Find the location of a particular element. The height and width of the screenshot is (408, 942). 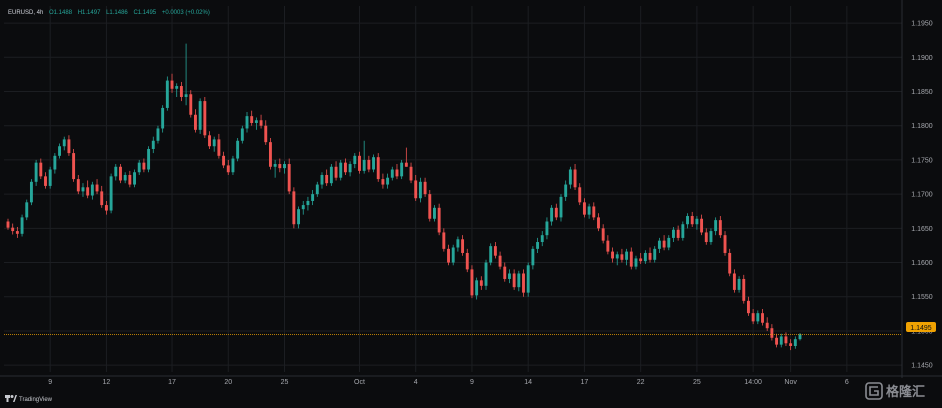

y-tick-label: 1.1700 is located at coordinates (922, 195).